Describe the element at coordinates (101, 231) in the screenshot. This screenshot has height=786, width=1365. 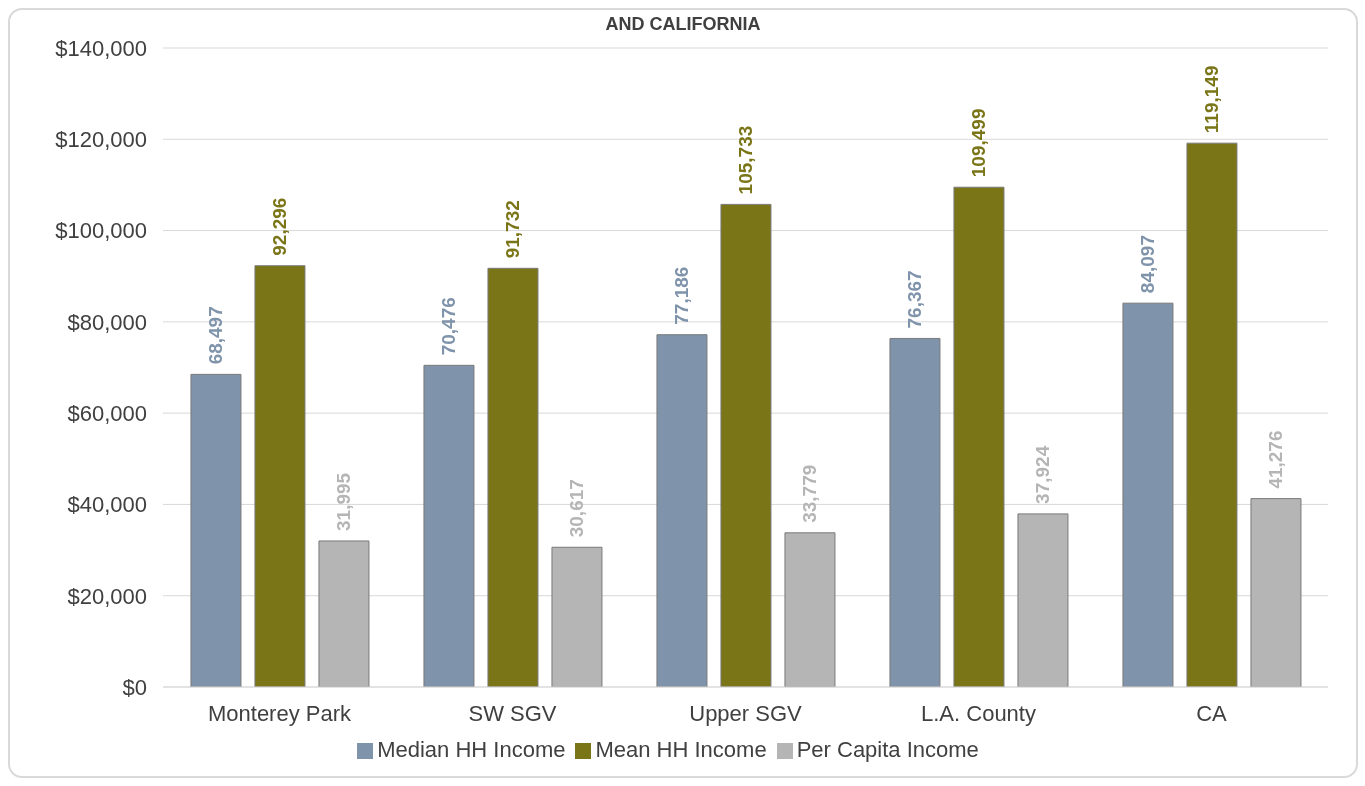
I see `y-tick-label: $100,000` at that location.